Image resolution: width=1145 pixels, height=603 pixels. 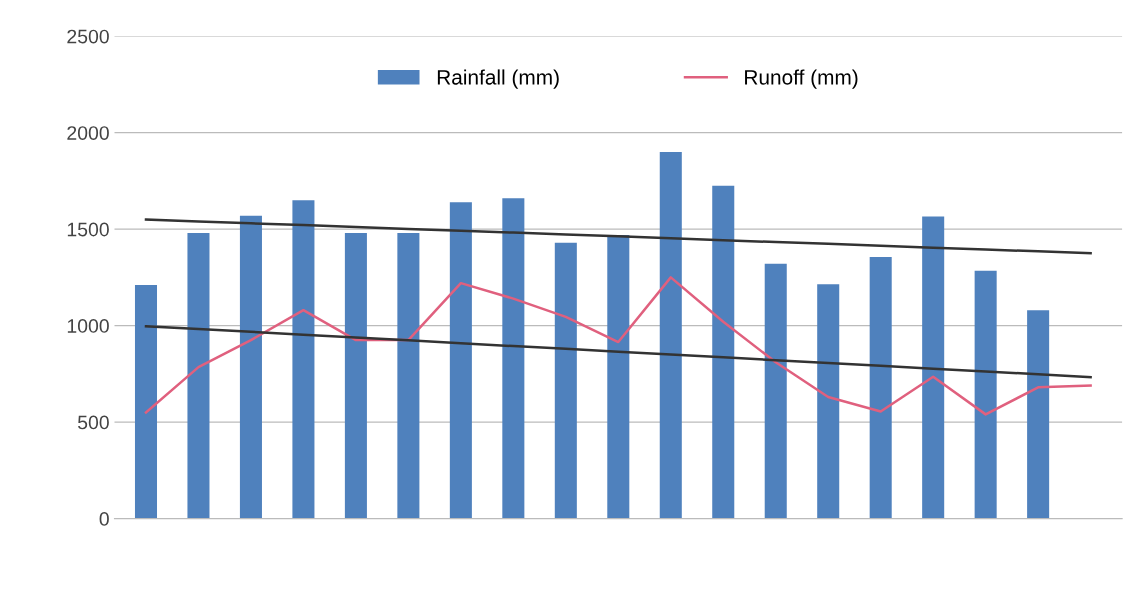 I want to click on y-tick-label: 2000, so click(x=88, y=133).